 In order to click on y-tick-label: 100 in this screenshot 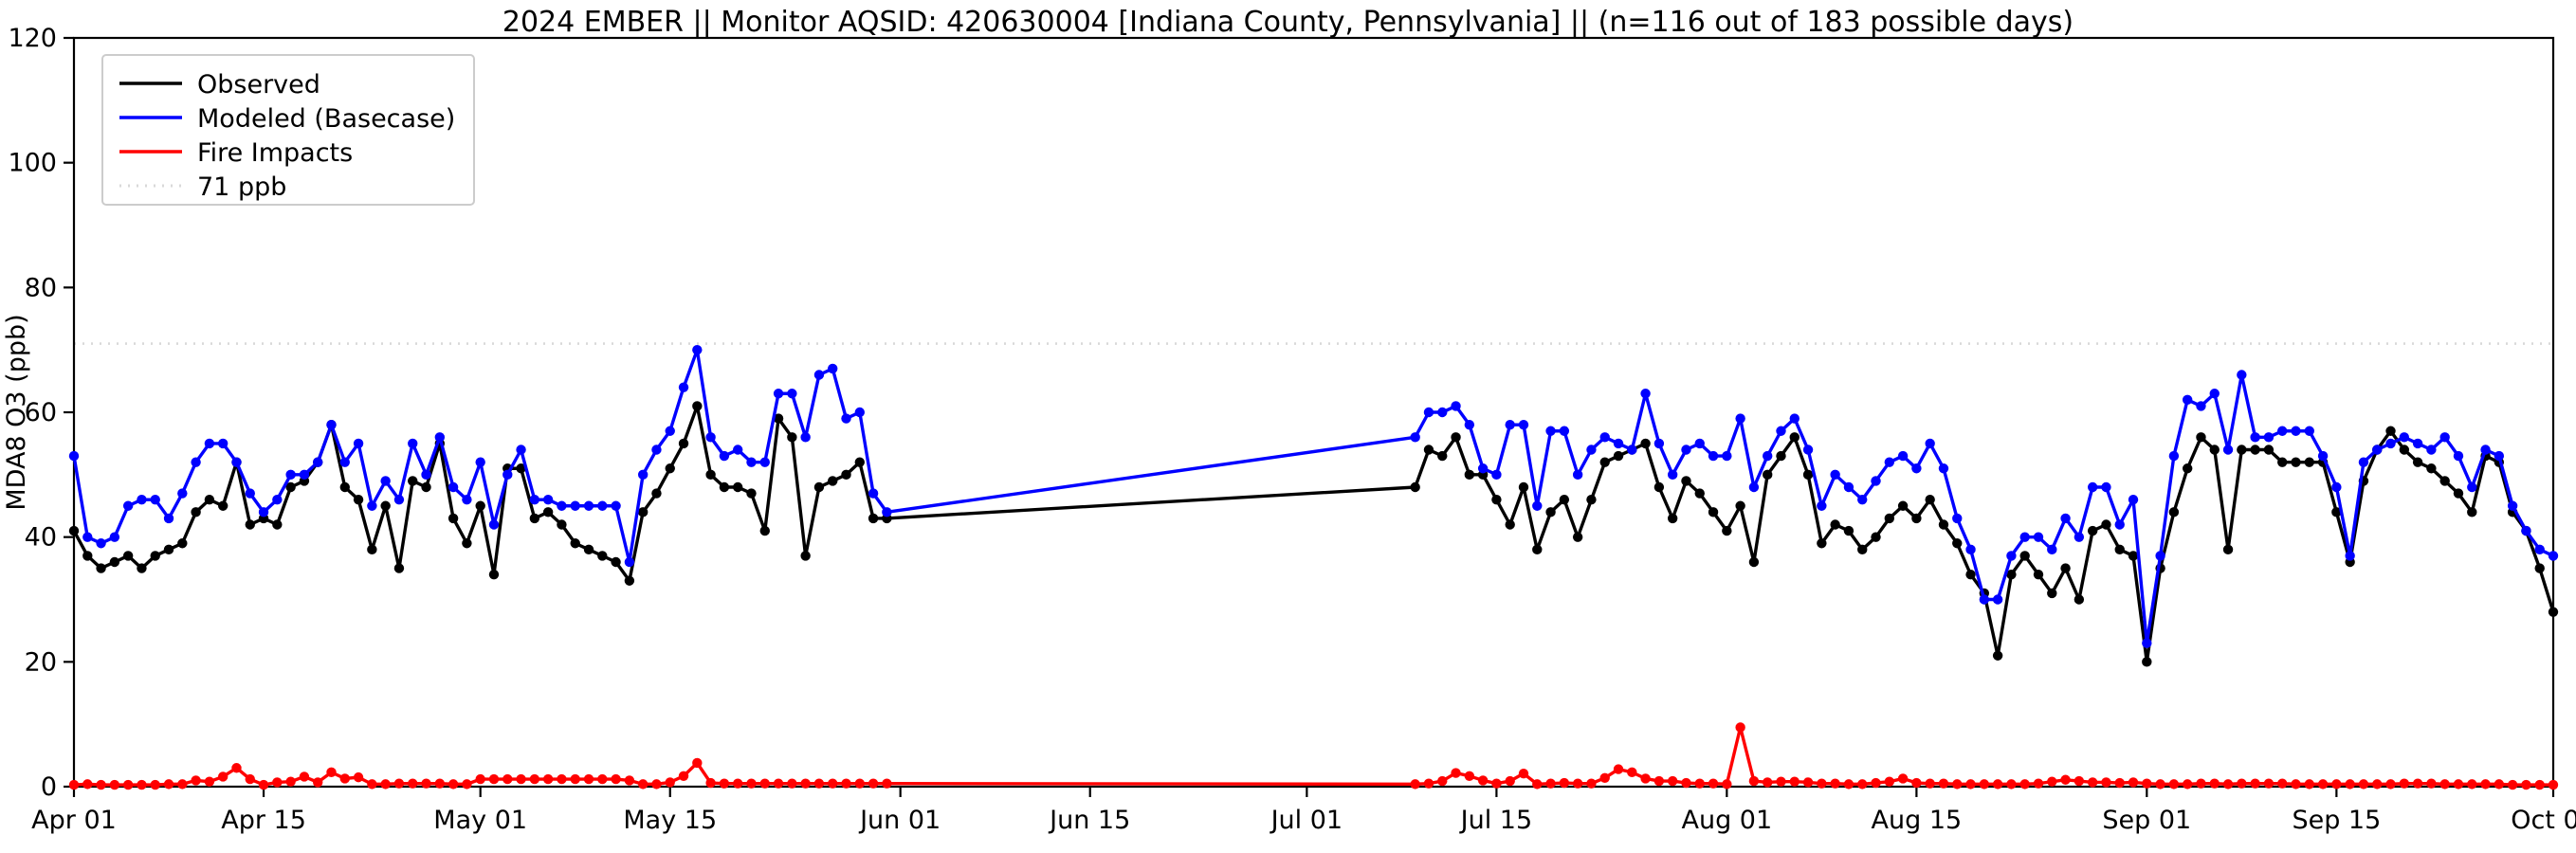, I will do `click(32, 163)`.